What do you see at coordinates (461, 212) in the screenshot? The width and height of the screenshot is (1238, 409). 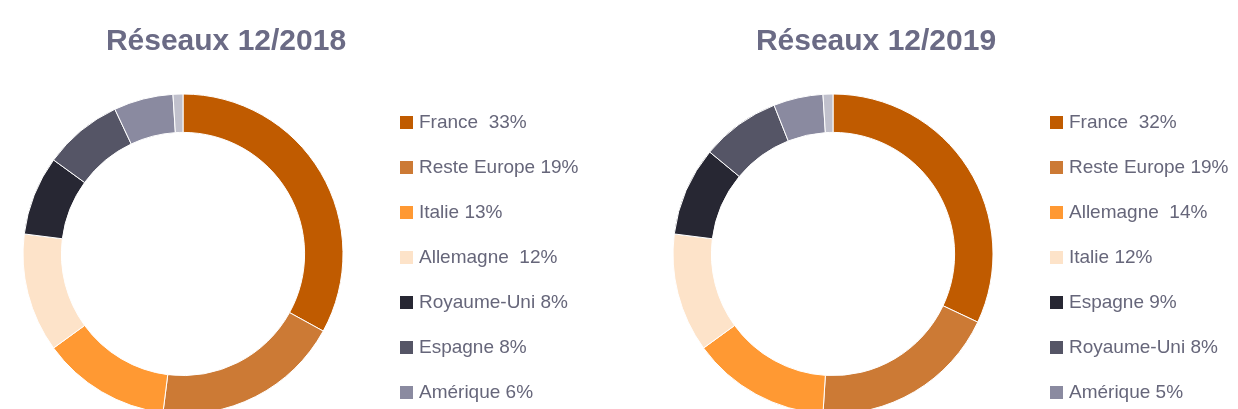 I see `legend-label: Italie 13%` at bounding box center [461, 212].